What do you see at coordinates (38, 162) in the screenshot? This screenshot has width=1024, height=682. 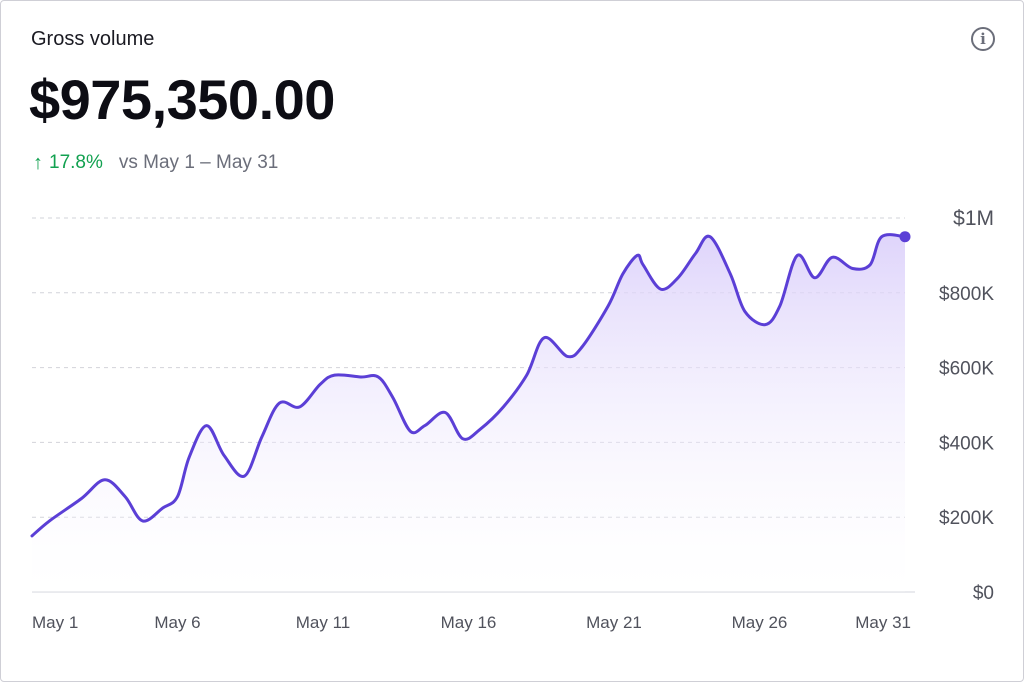 I see `arrow-up-icon: ↑` at bounding box center [38, 162].